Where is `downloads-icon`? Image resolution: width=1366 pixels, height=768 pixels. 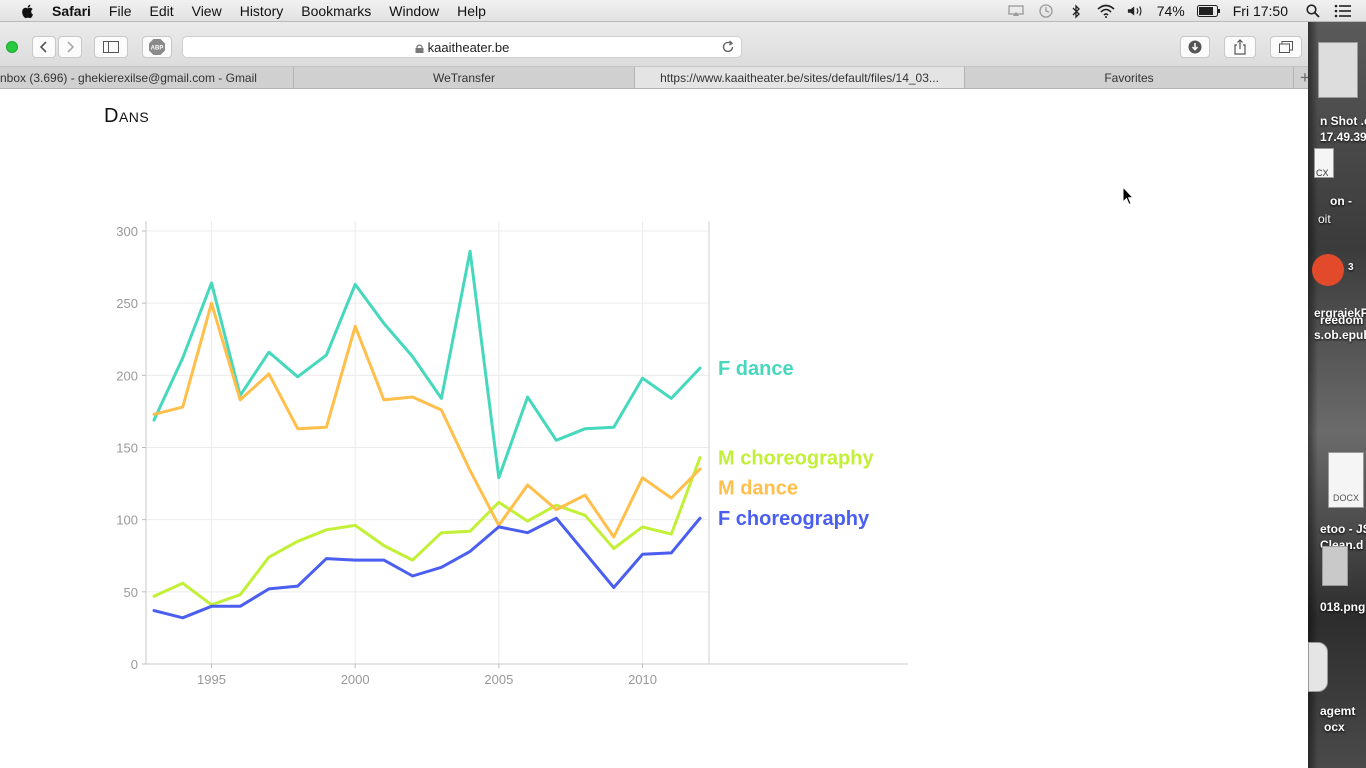
downloads-icon is located at coordinates (1195, 47).